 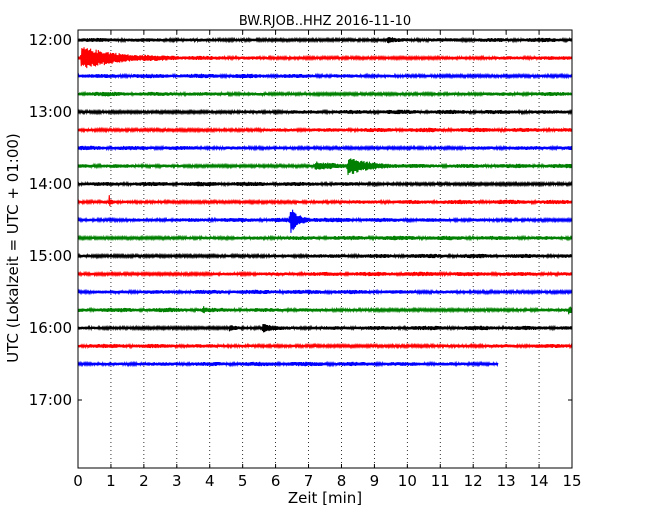 What do you see at coordinates (375, 481) in the screenshot?
I see `x-tick-label: 9` at bounding box center [375, 481].